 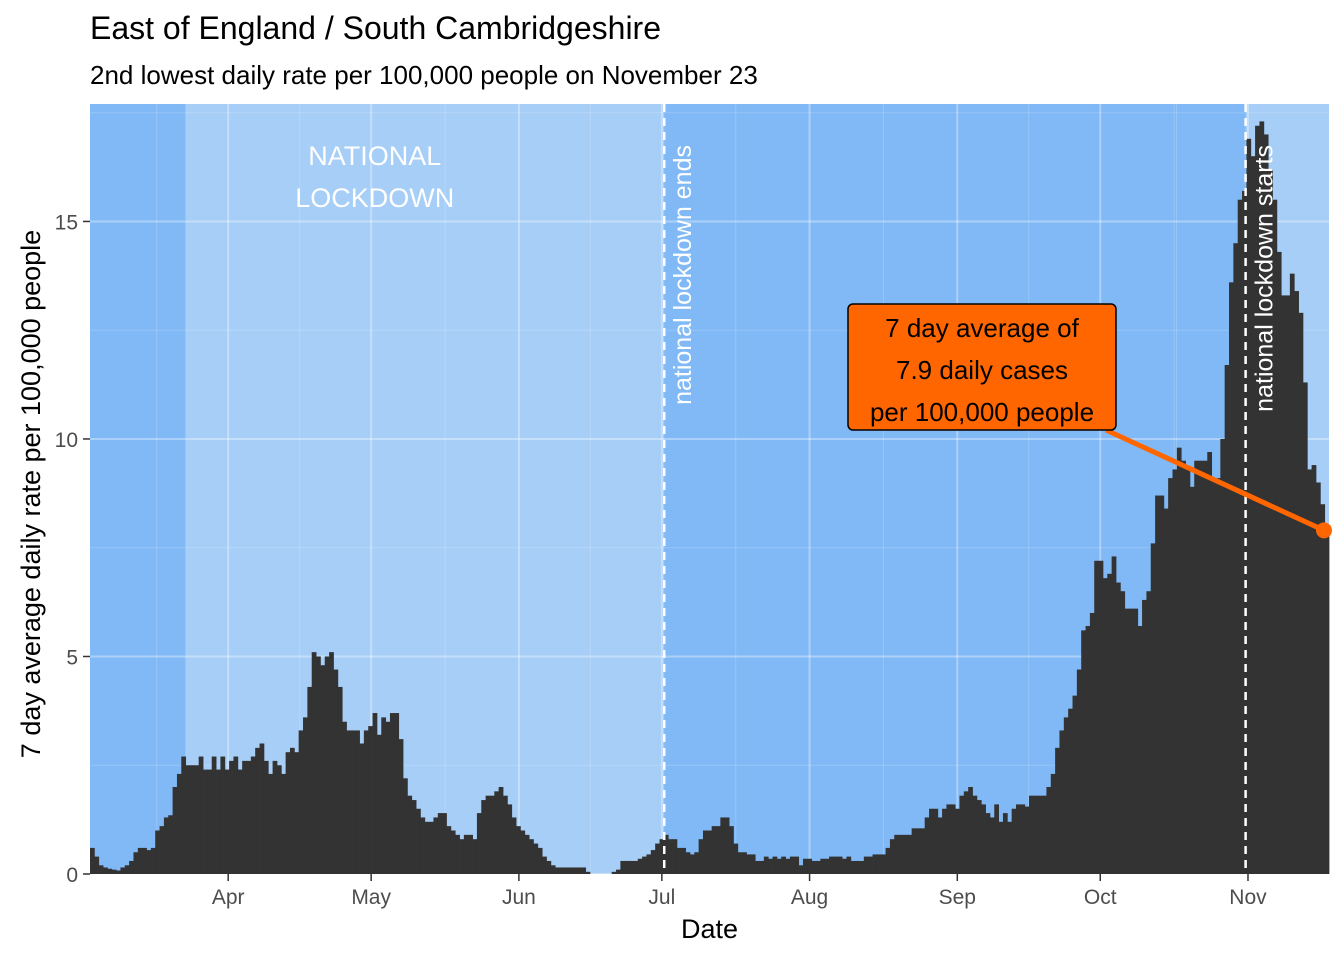 What do you see at coordinates (1100, 897) in the screenshot?
I see `x-tick-label: Oct` at bounding box center [1100, 897].